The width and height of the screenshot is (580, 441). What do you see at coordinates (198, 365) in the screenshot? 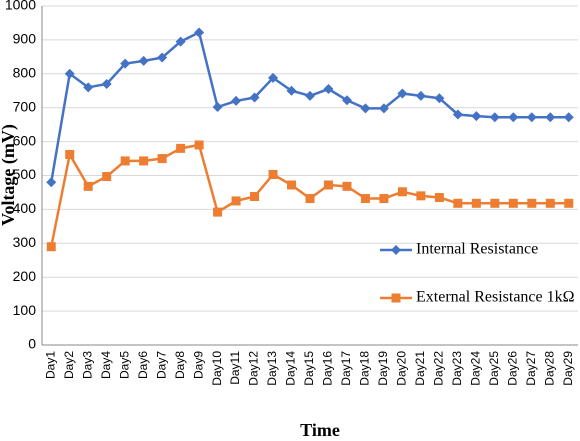
I see `x-tick-label: Day9` at bounding box center [198, 365].